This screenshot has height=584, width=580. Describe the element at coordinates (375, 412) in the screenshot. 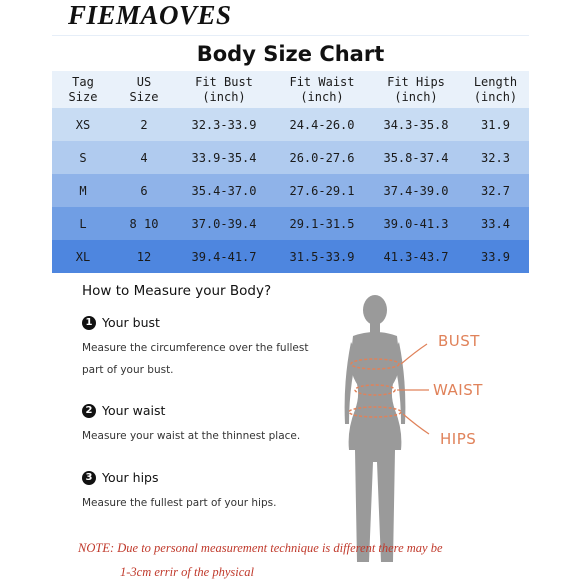

I see `hips-measure-line` at that location.